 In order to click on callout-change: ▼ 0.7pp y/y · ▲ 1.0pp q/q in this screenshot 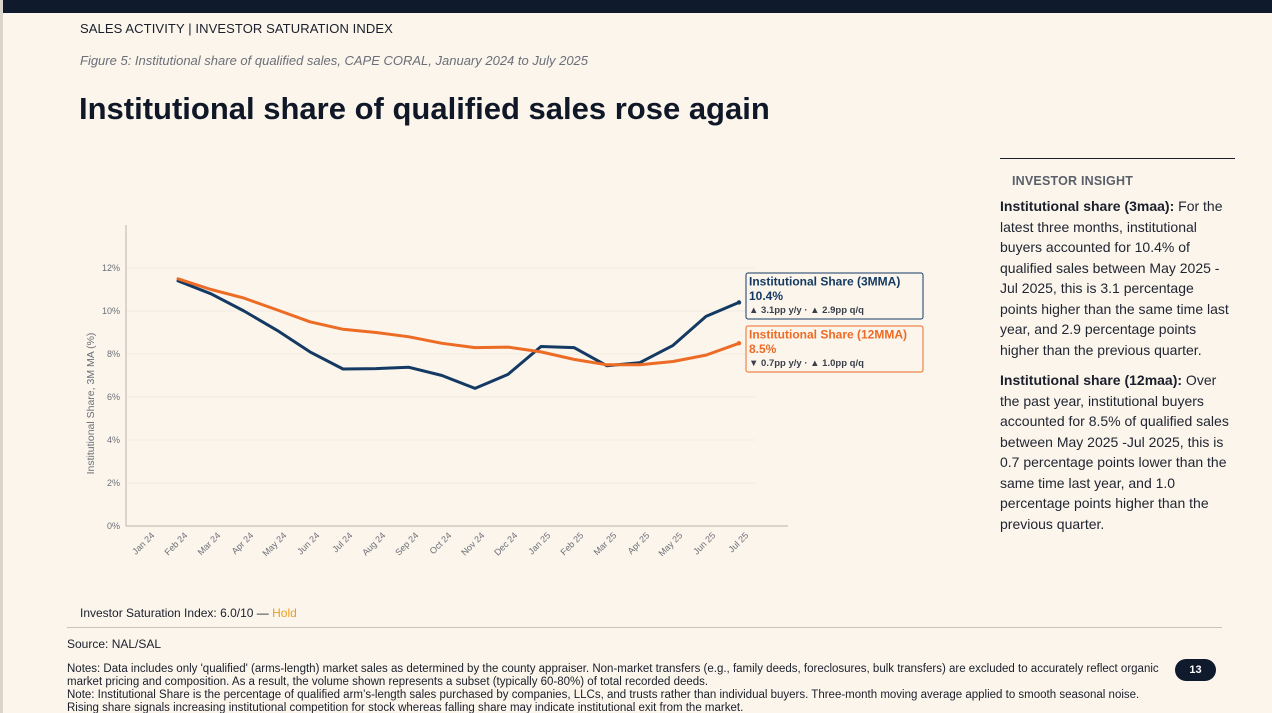, I will do `click(806, 363)`.